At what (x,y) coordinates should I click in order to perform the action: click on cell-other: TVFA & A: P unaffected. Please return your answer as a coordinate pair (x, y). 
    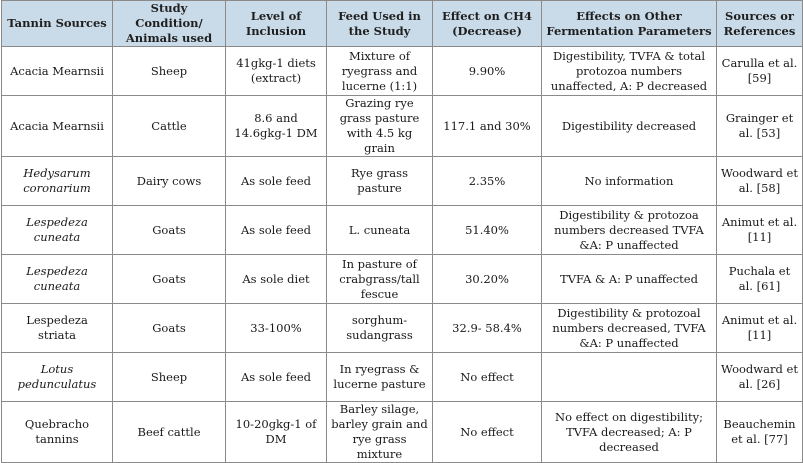
    Looking at the image, I should click on (629, 279).